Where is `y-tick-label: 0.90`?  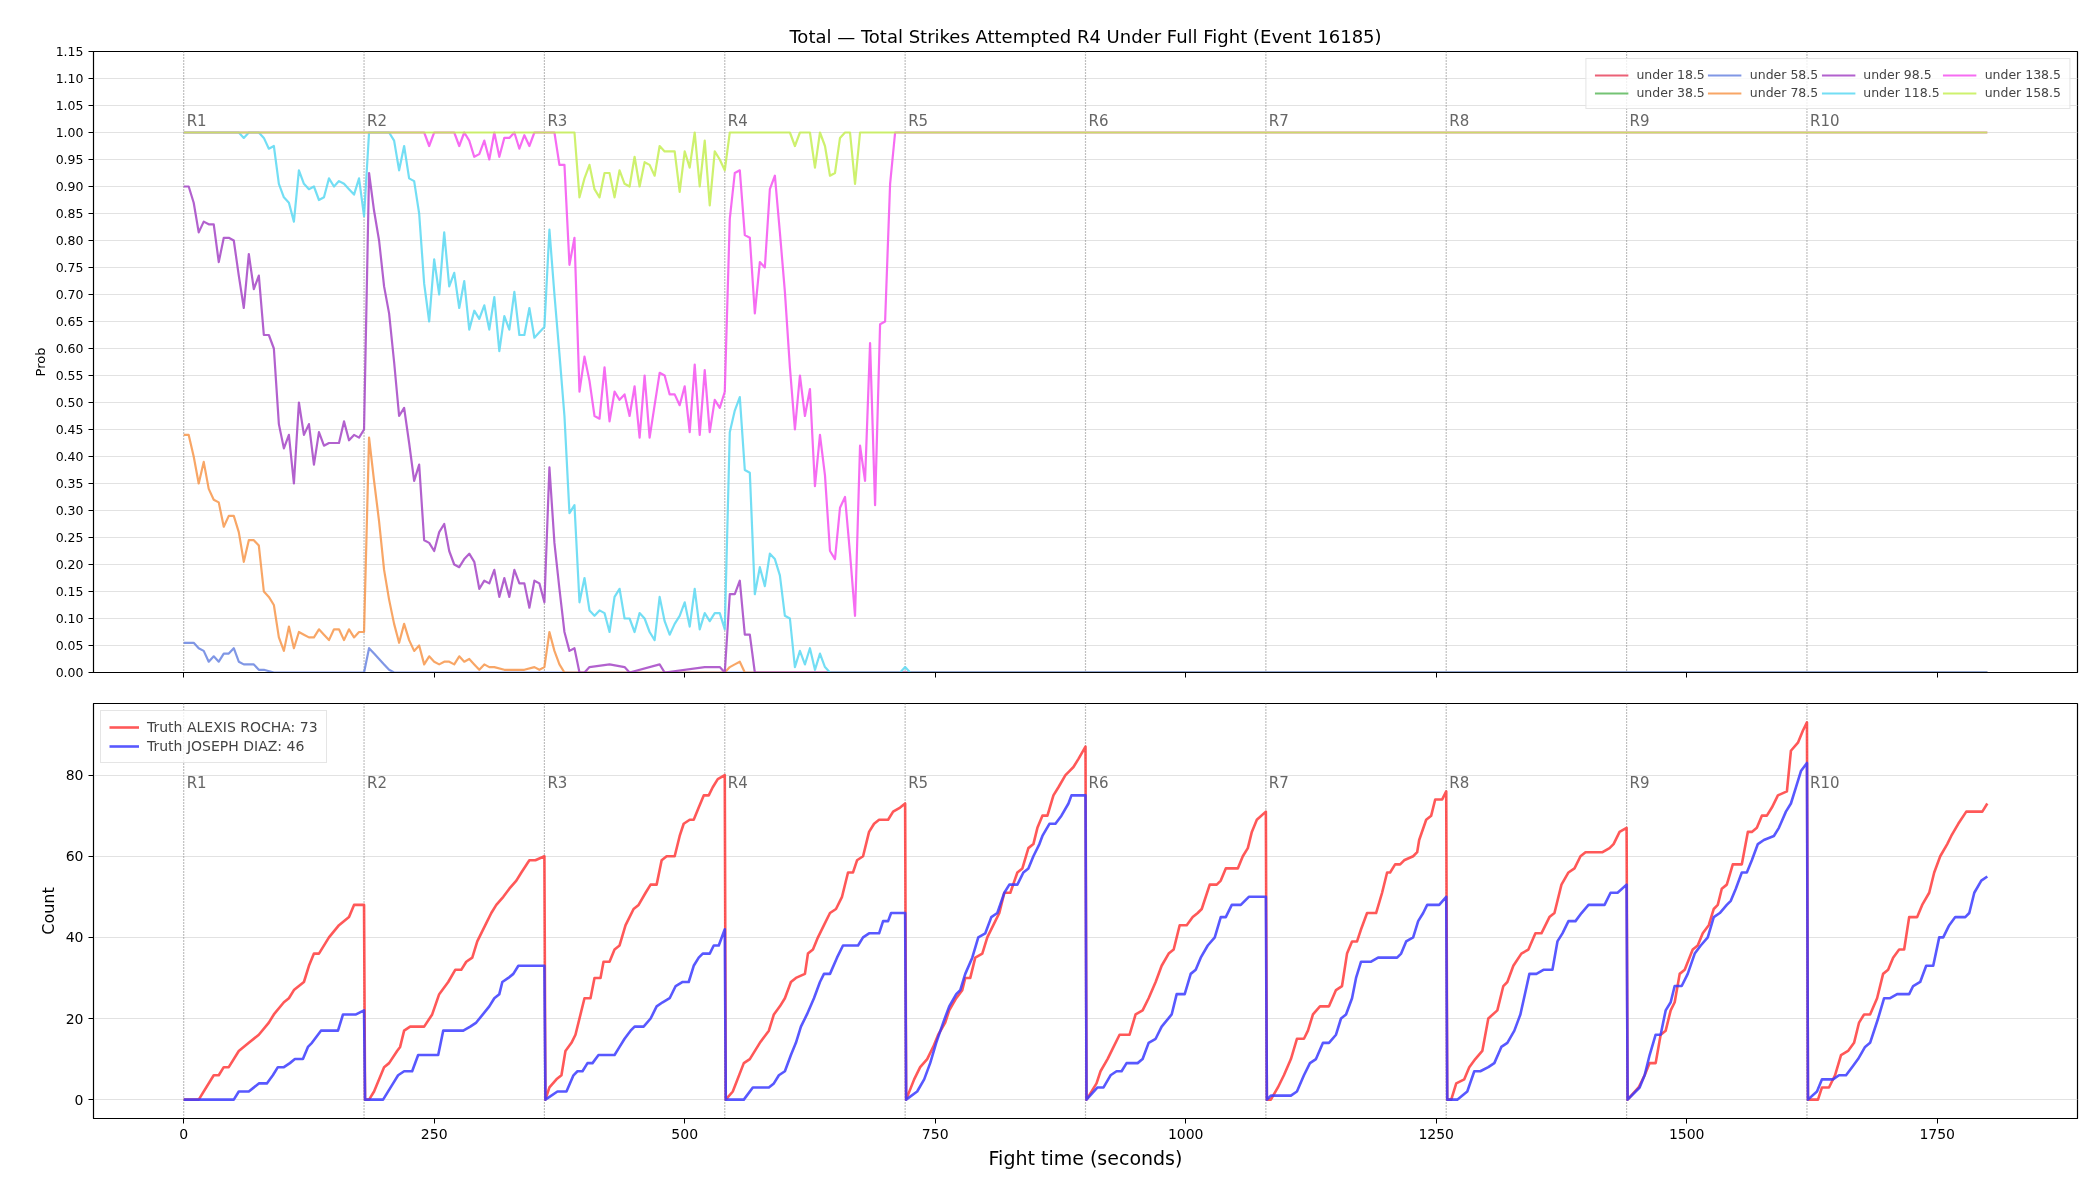 y-tick-label: 0.90 is located at coordinates (69, 186).